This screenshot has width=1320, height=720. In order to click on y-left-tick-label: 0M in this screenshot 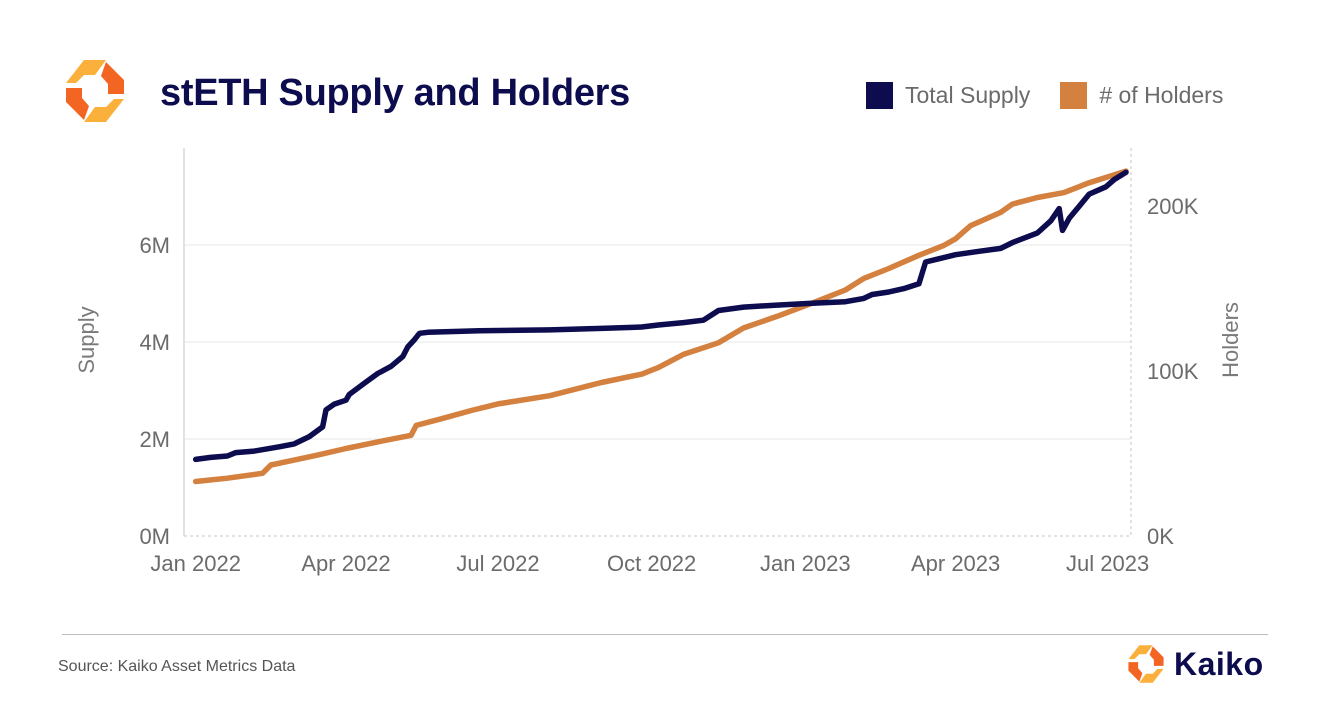, I will do `click(154, 536)`.